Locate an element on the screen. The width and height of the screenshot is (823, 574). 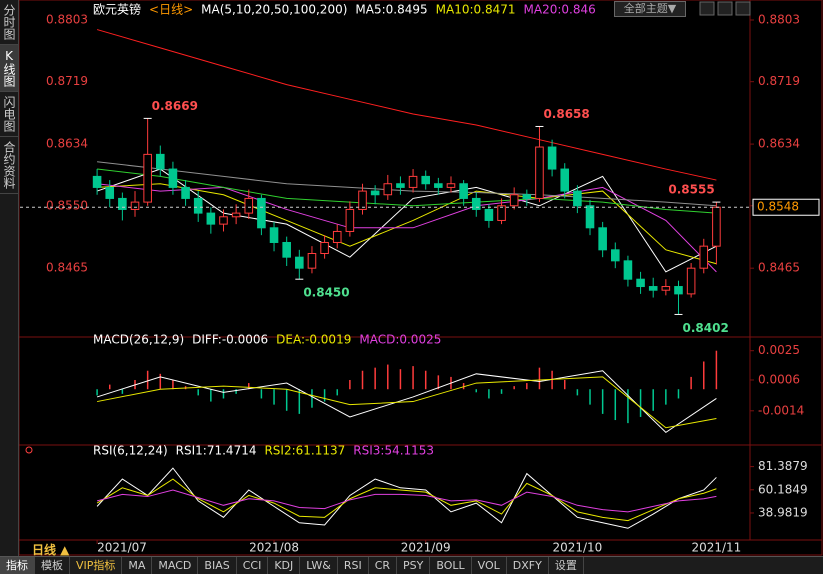
y-tick-label: 0.8465 is located at coordinates (779, 268).